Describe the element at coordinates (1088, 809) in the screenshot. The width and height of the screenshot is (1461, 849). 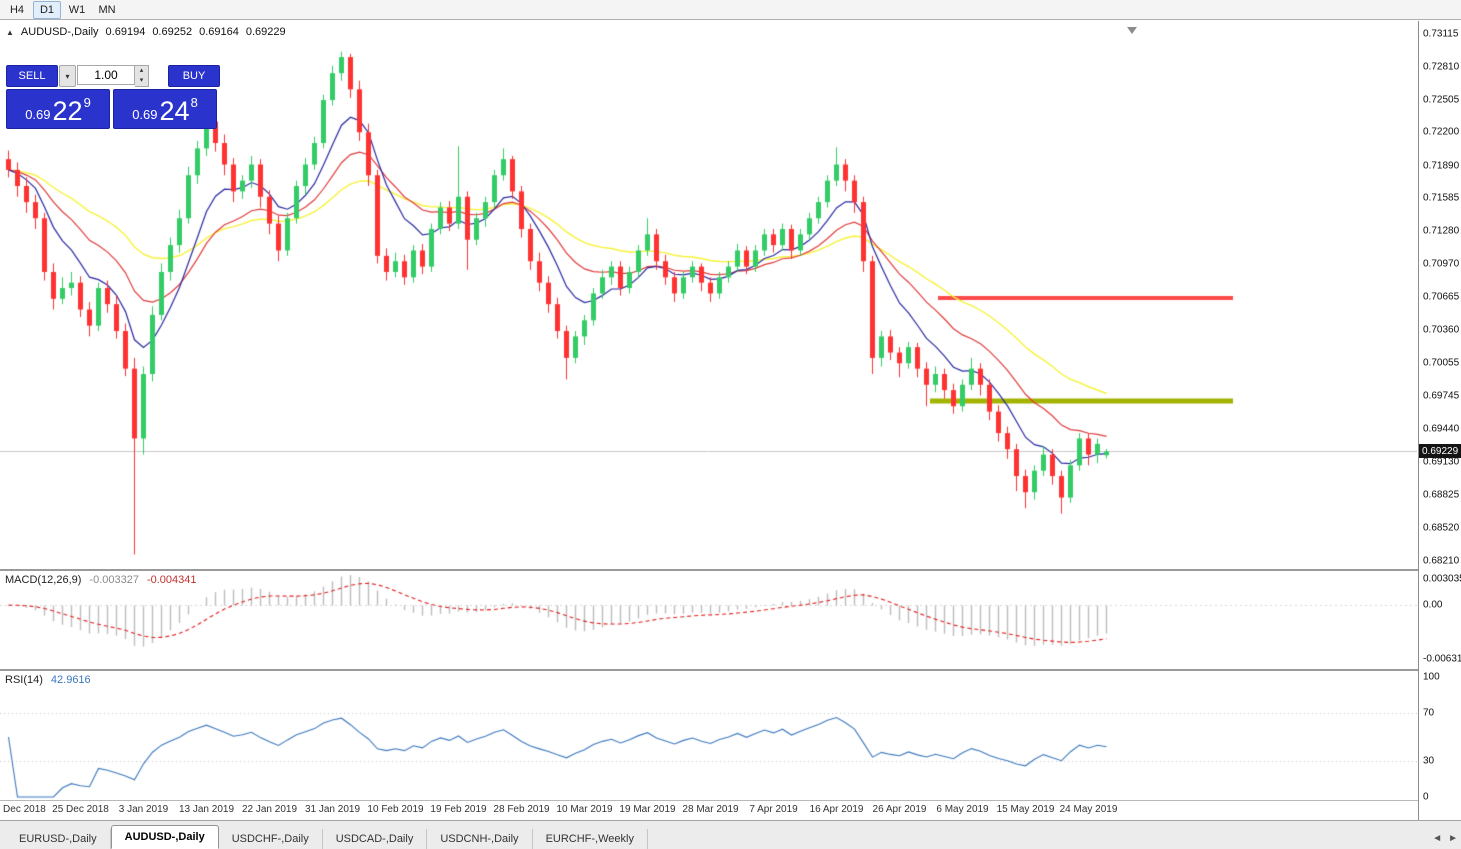
I see `date-axis-label: 24 May 2019` at that location.